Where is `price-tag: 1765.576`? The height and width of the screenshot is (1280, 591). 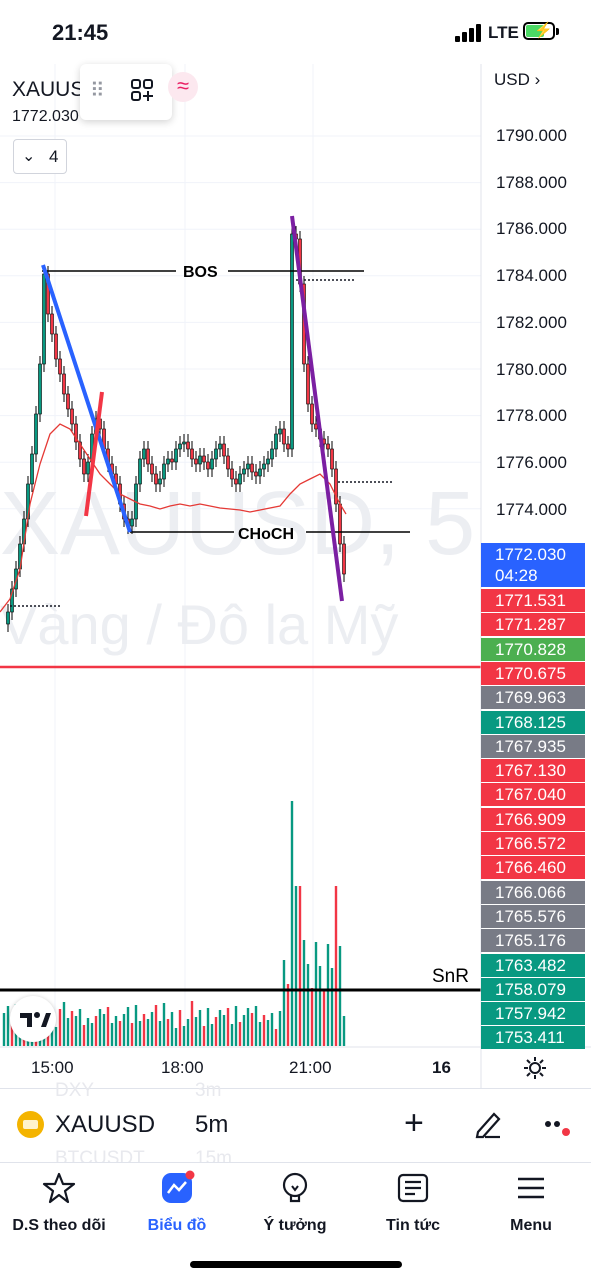
price-tag: 1765.576 is located at coordinates (533, 916).